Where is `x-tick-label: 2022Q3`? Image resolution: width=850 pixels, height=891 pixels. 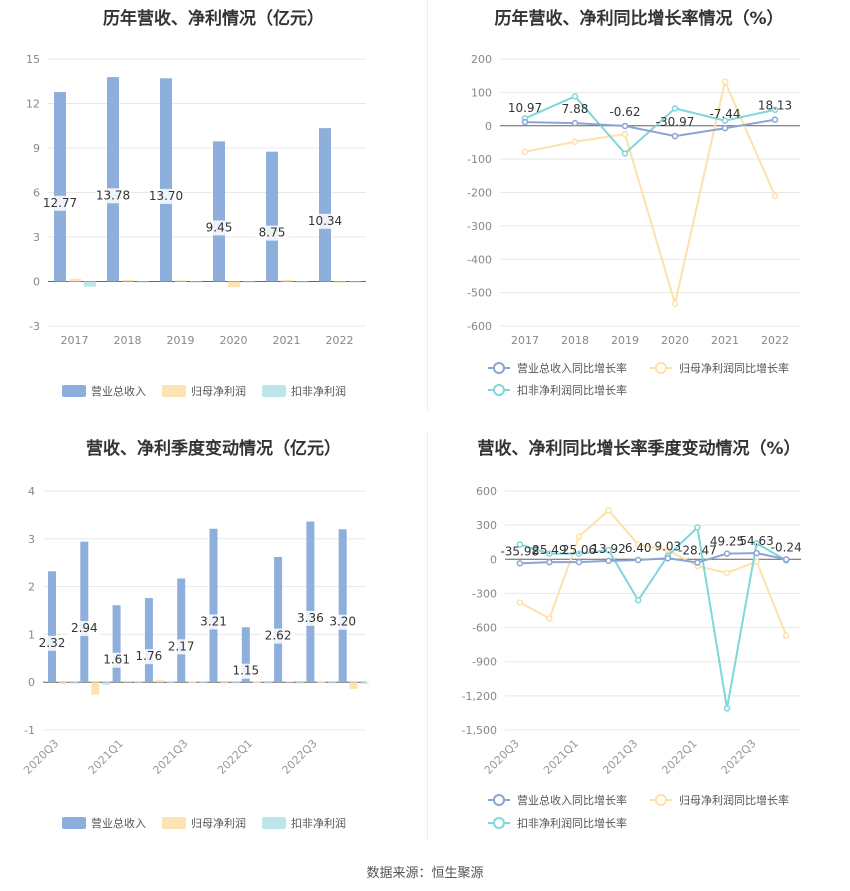 x-tick-label: 2022Q3 is located at coordinates (739, 757).